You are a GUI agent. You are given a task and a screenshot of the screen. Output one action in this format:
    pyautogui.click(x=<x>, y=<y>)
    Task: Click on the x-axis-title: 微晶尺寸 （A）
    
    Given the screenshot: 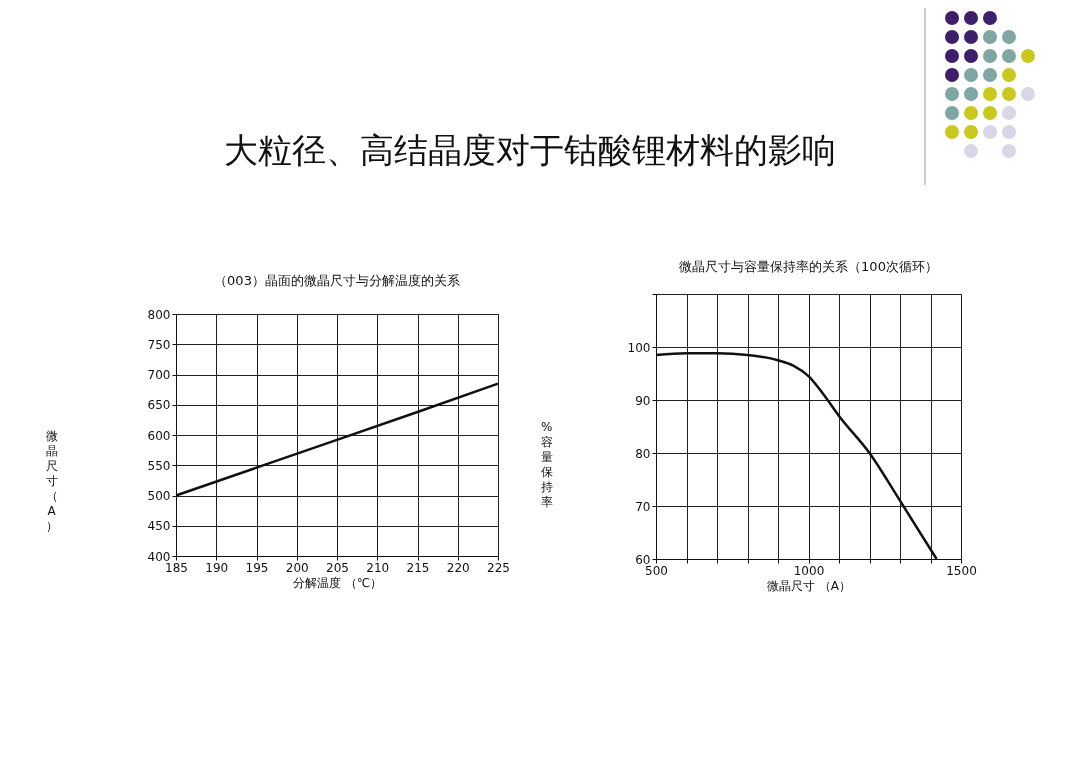 What is the action you would take?
    pyautogui.click(x=809, y=585)
    